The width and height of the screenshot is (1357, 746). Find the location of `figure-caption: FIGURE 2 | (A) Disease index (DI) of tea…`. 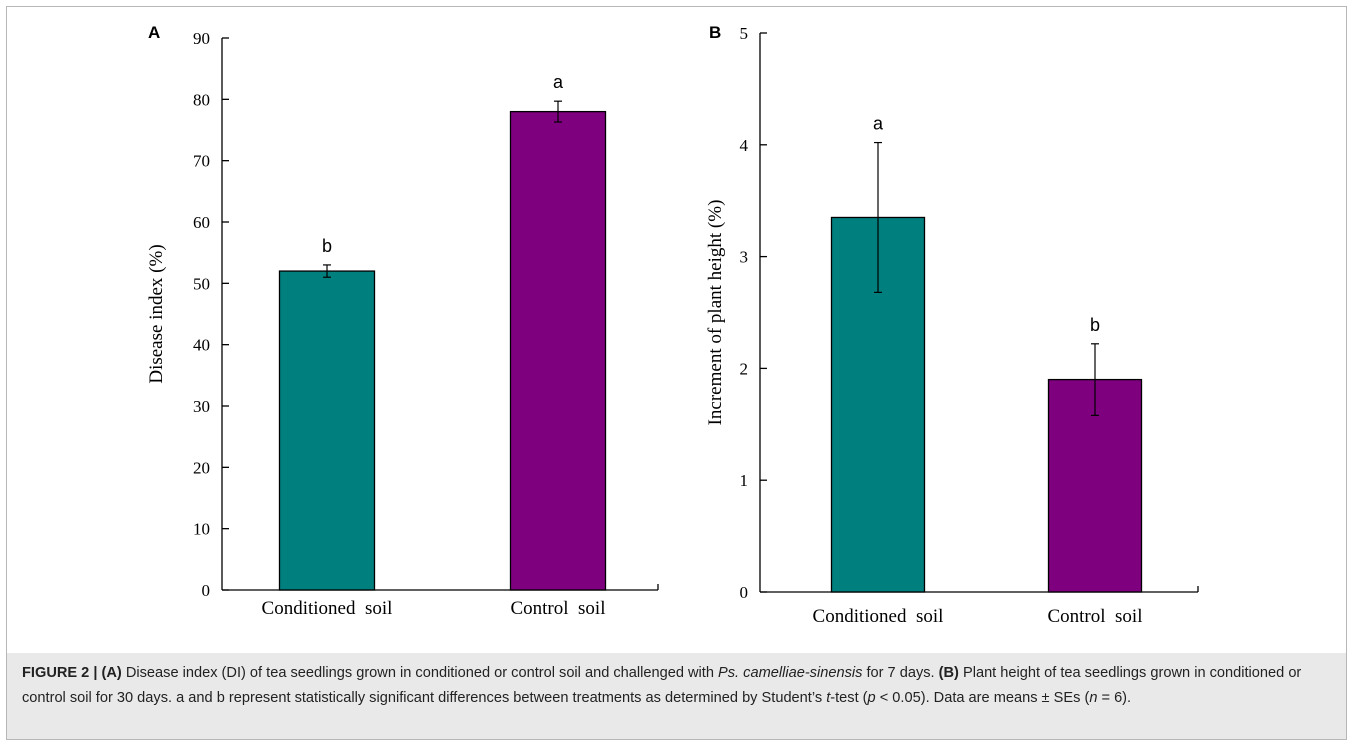

figure-caption: FIGURE 2 | (A) Disease index (DI) of tea… is located at coordinates (681, 686).